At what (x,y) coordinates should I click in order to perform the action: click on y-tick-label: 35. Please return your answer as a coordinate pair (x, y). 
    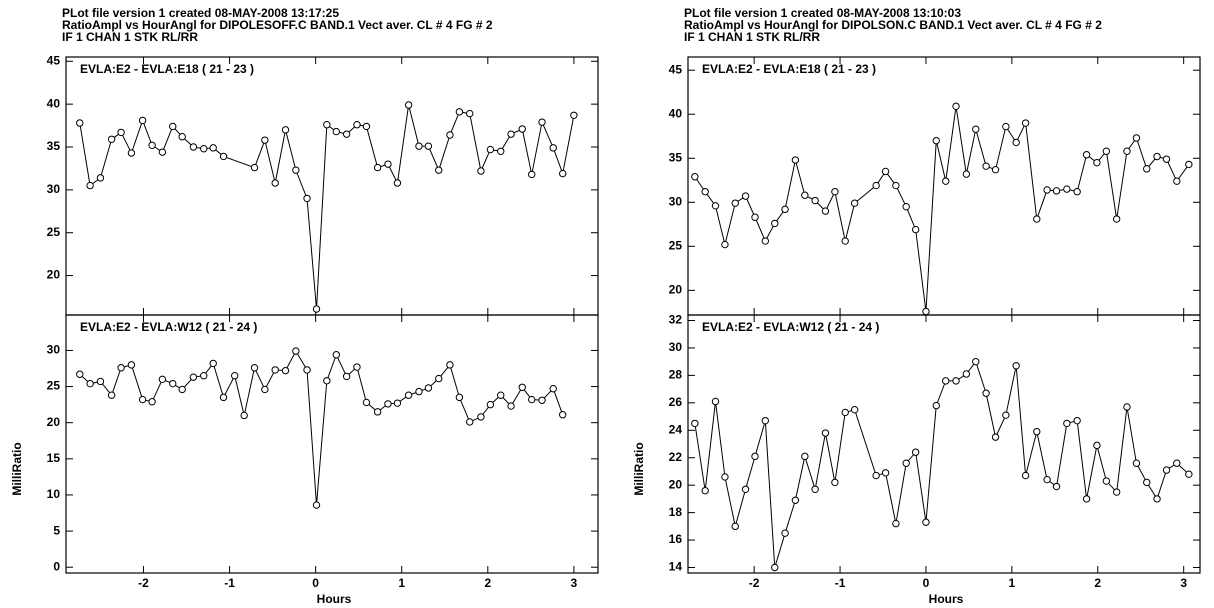
    Looking at the image, I should click on (54, 146).